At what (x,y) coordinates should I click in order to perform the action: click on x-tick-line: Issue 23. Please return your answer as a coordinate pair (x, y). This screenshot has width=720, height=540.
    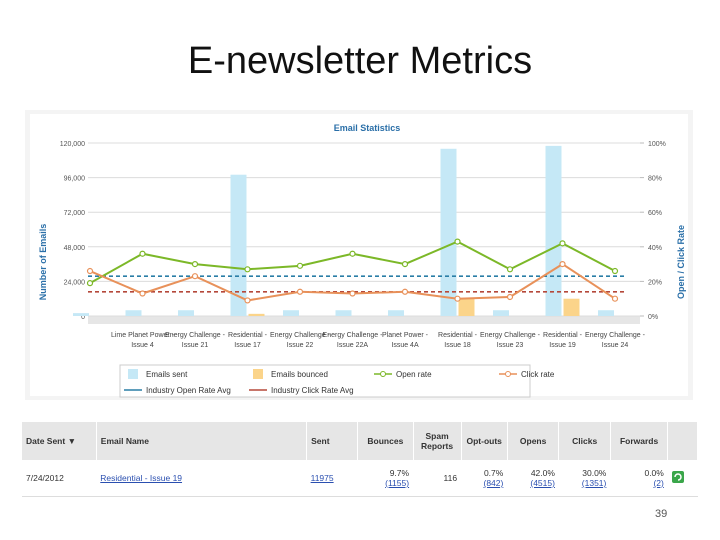
    Looking at the image, I should click on (510, 345).